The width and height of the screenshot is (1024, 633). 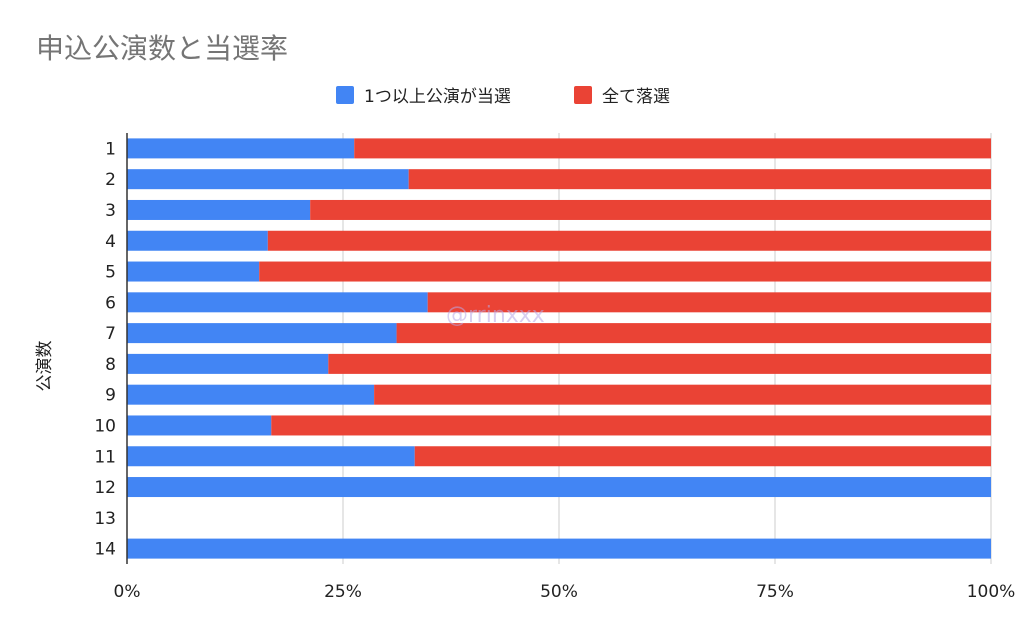 What do you see at coordinates (110, 273) in the screenshot?
I see `y-tick-label: 5` at bounding box center [110, 273].